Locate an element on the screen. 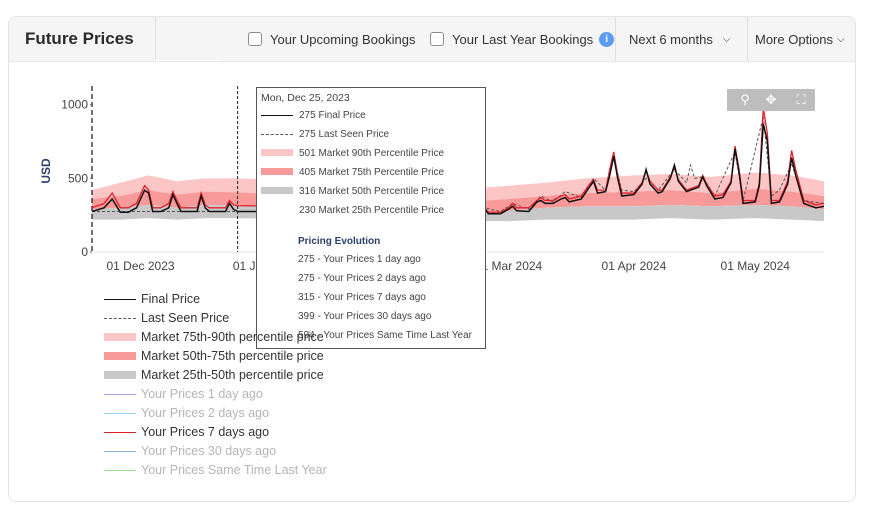 Image resolution: width=878 pixels, height=515 pixels. upcoming-bookings-checkbox is located at coordinates (255, 39).